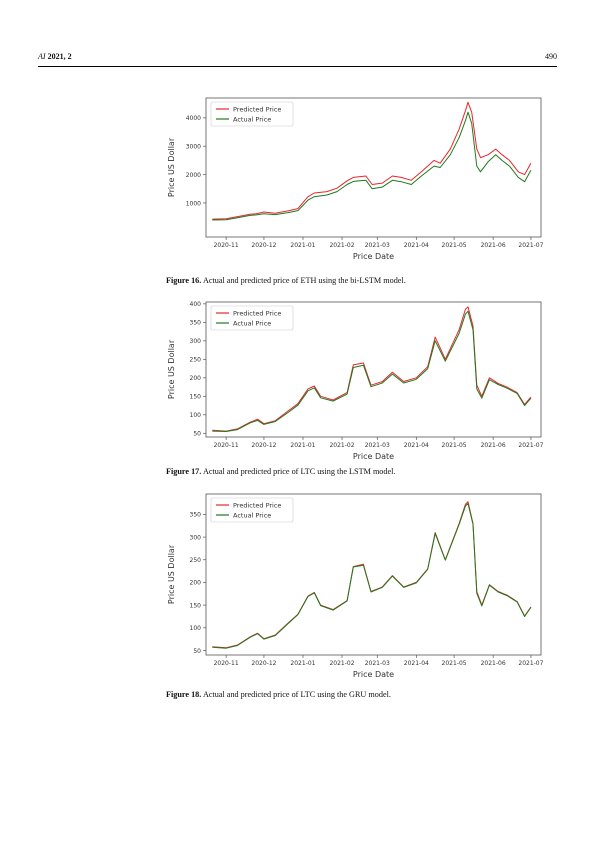 This screenshot has height=842, width=595. What do you see at coordinates (193, 147) in the screenshot?
I see `y-tick-label: 3000` at bounding box center [193, 147].